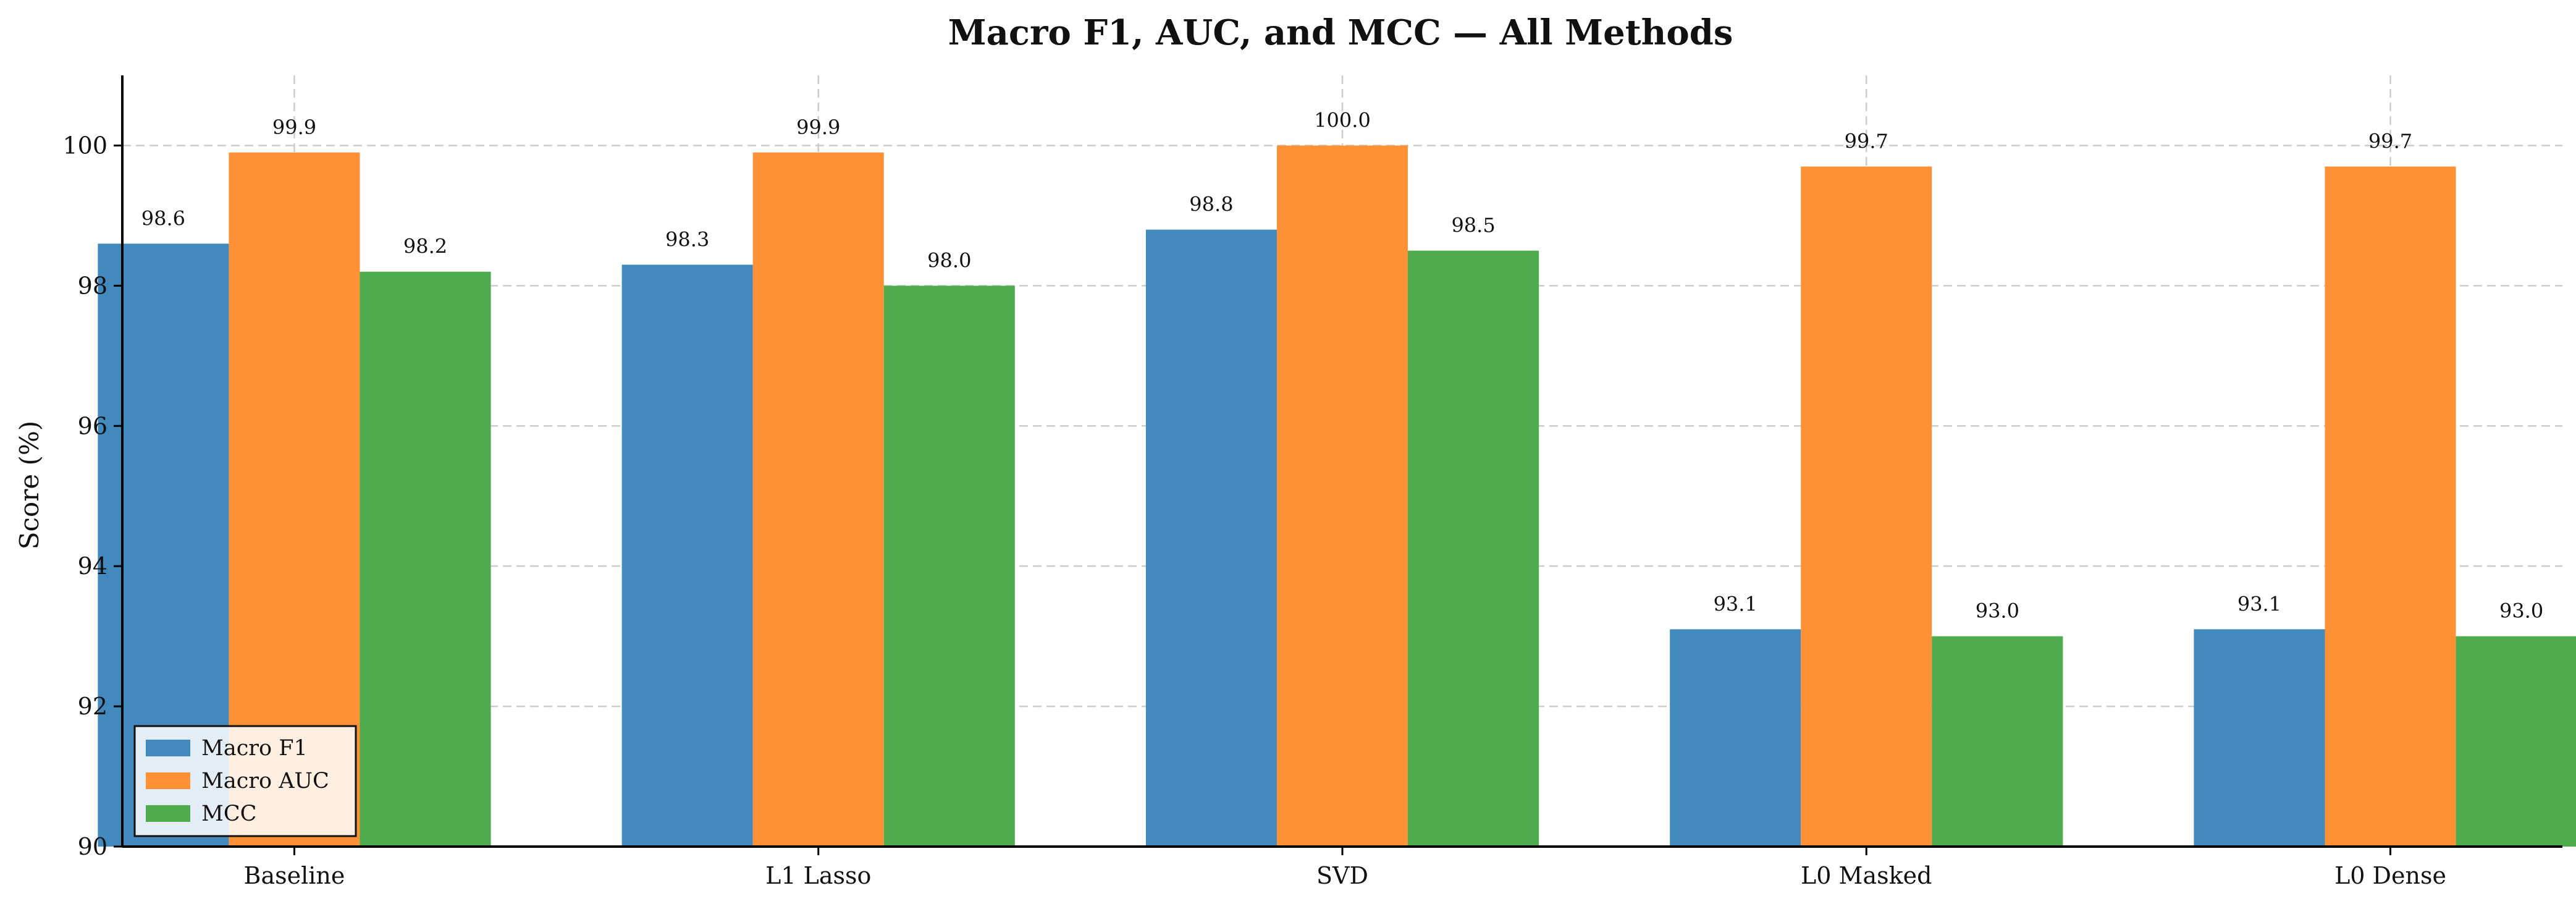 The height and width of the screenshot is (909, 2576). I want to click on data-label: 98.2, so click(425, 246).